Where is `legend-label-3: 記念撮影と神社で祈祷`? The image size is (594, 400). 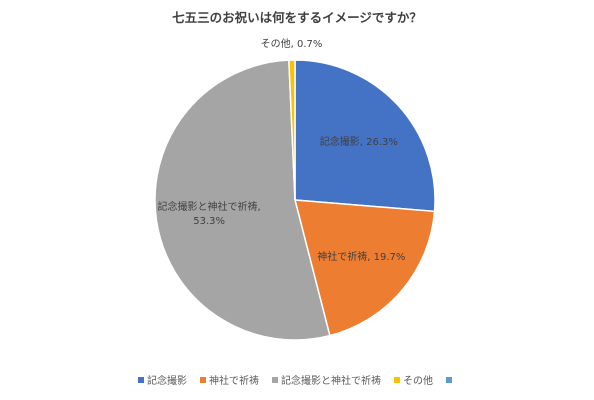
legend-label-3: 記念撮影と神社で祈祷 is located at coordinates (331, 380).